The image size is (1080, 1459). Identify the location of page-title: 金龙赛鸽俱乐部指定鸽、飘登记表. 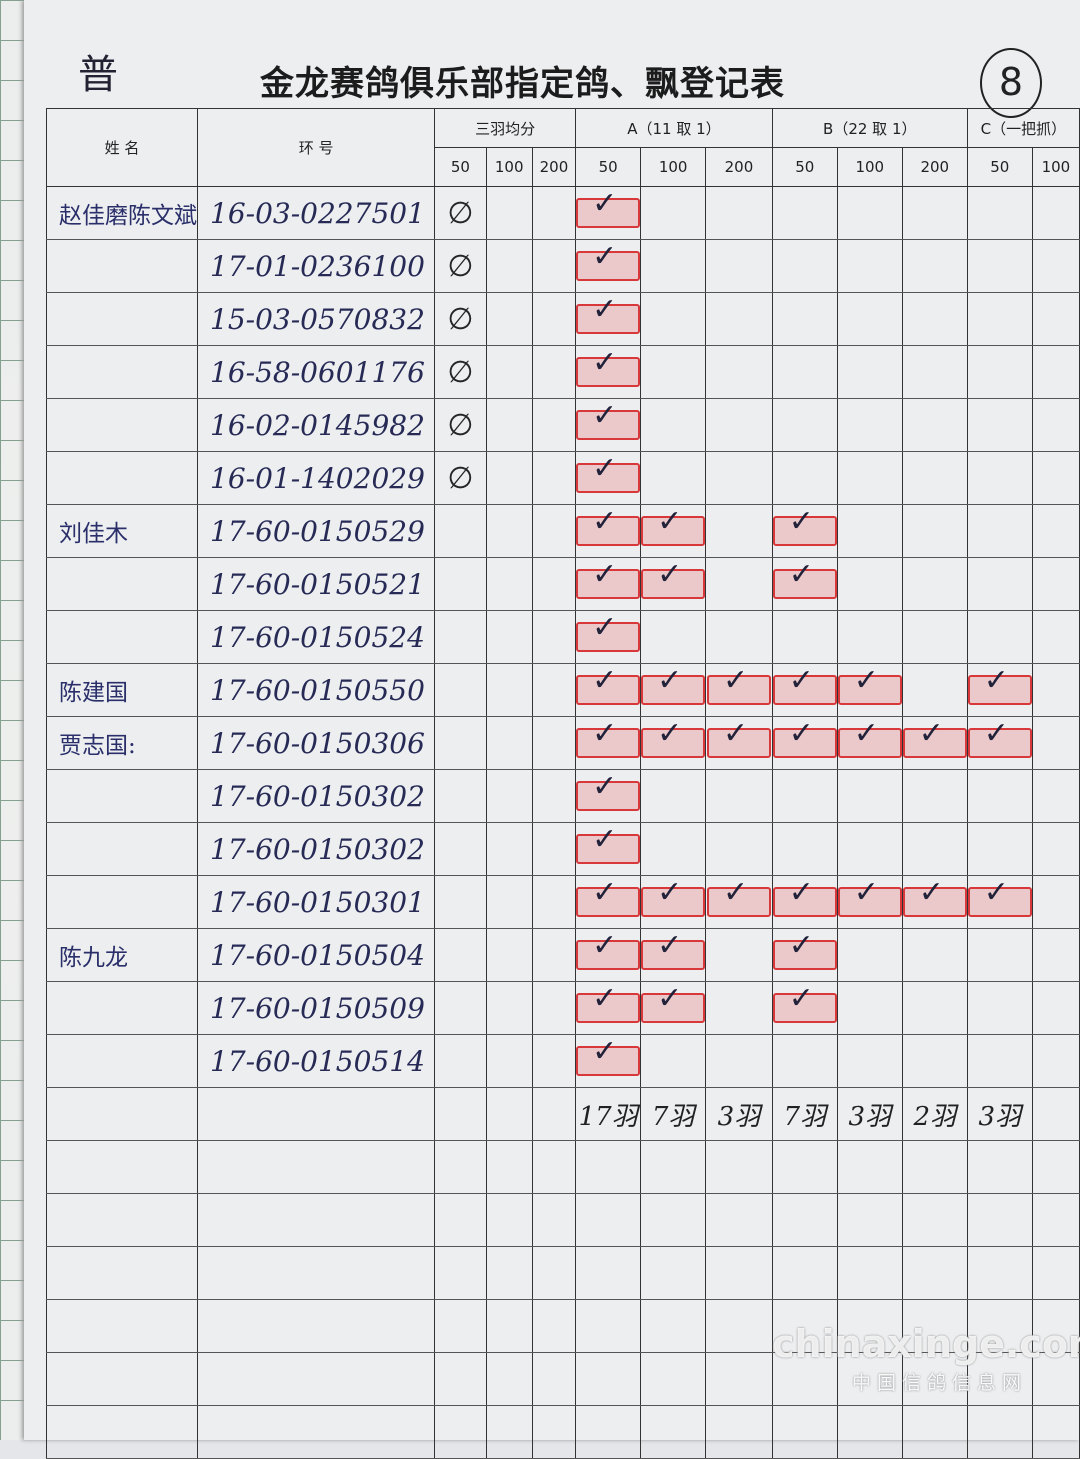
(522, 84).